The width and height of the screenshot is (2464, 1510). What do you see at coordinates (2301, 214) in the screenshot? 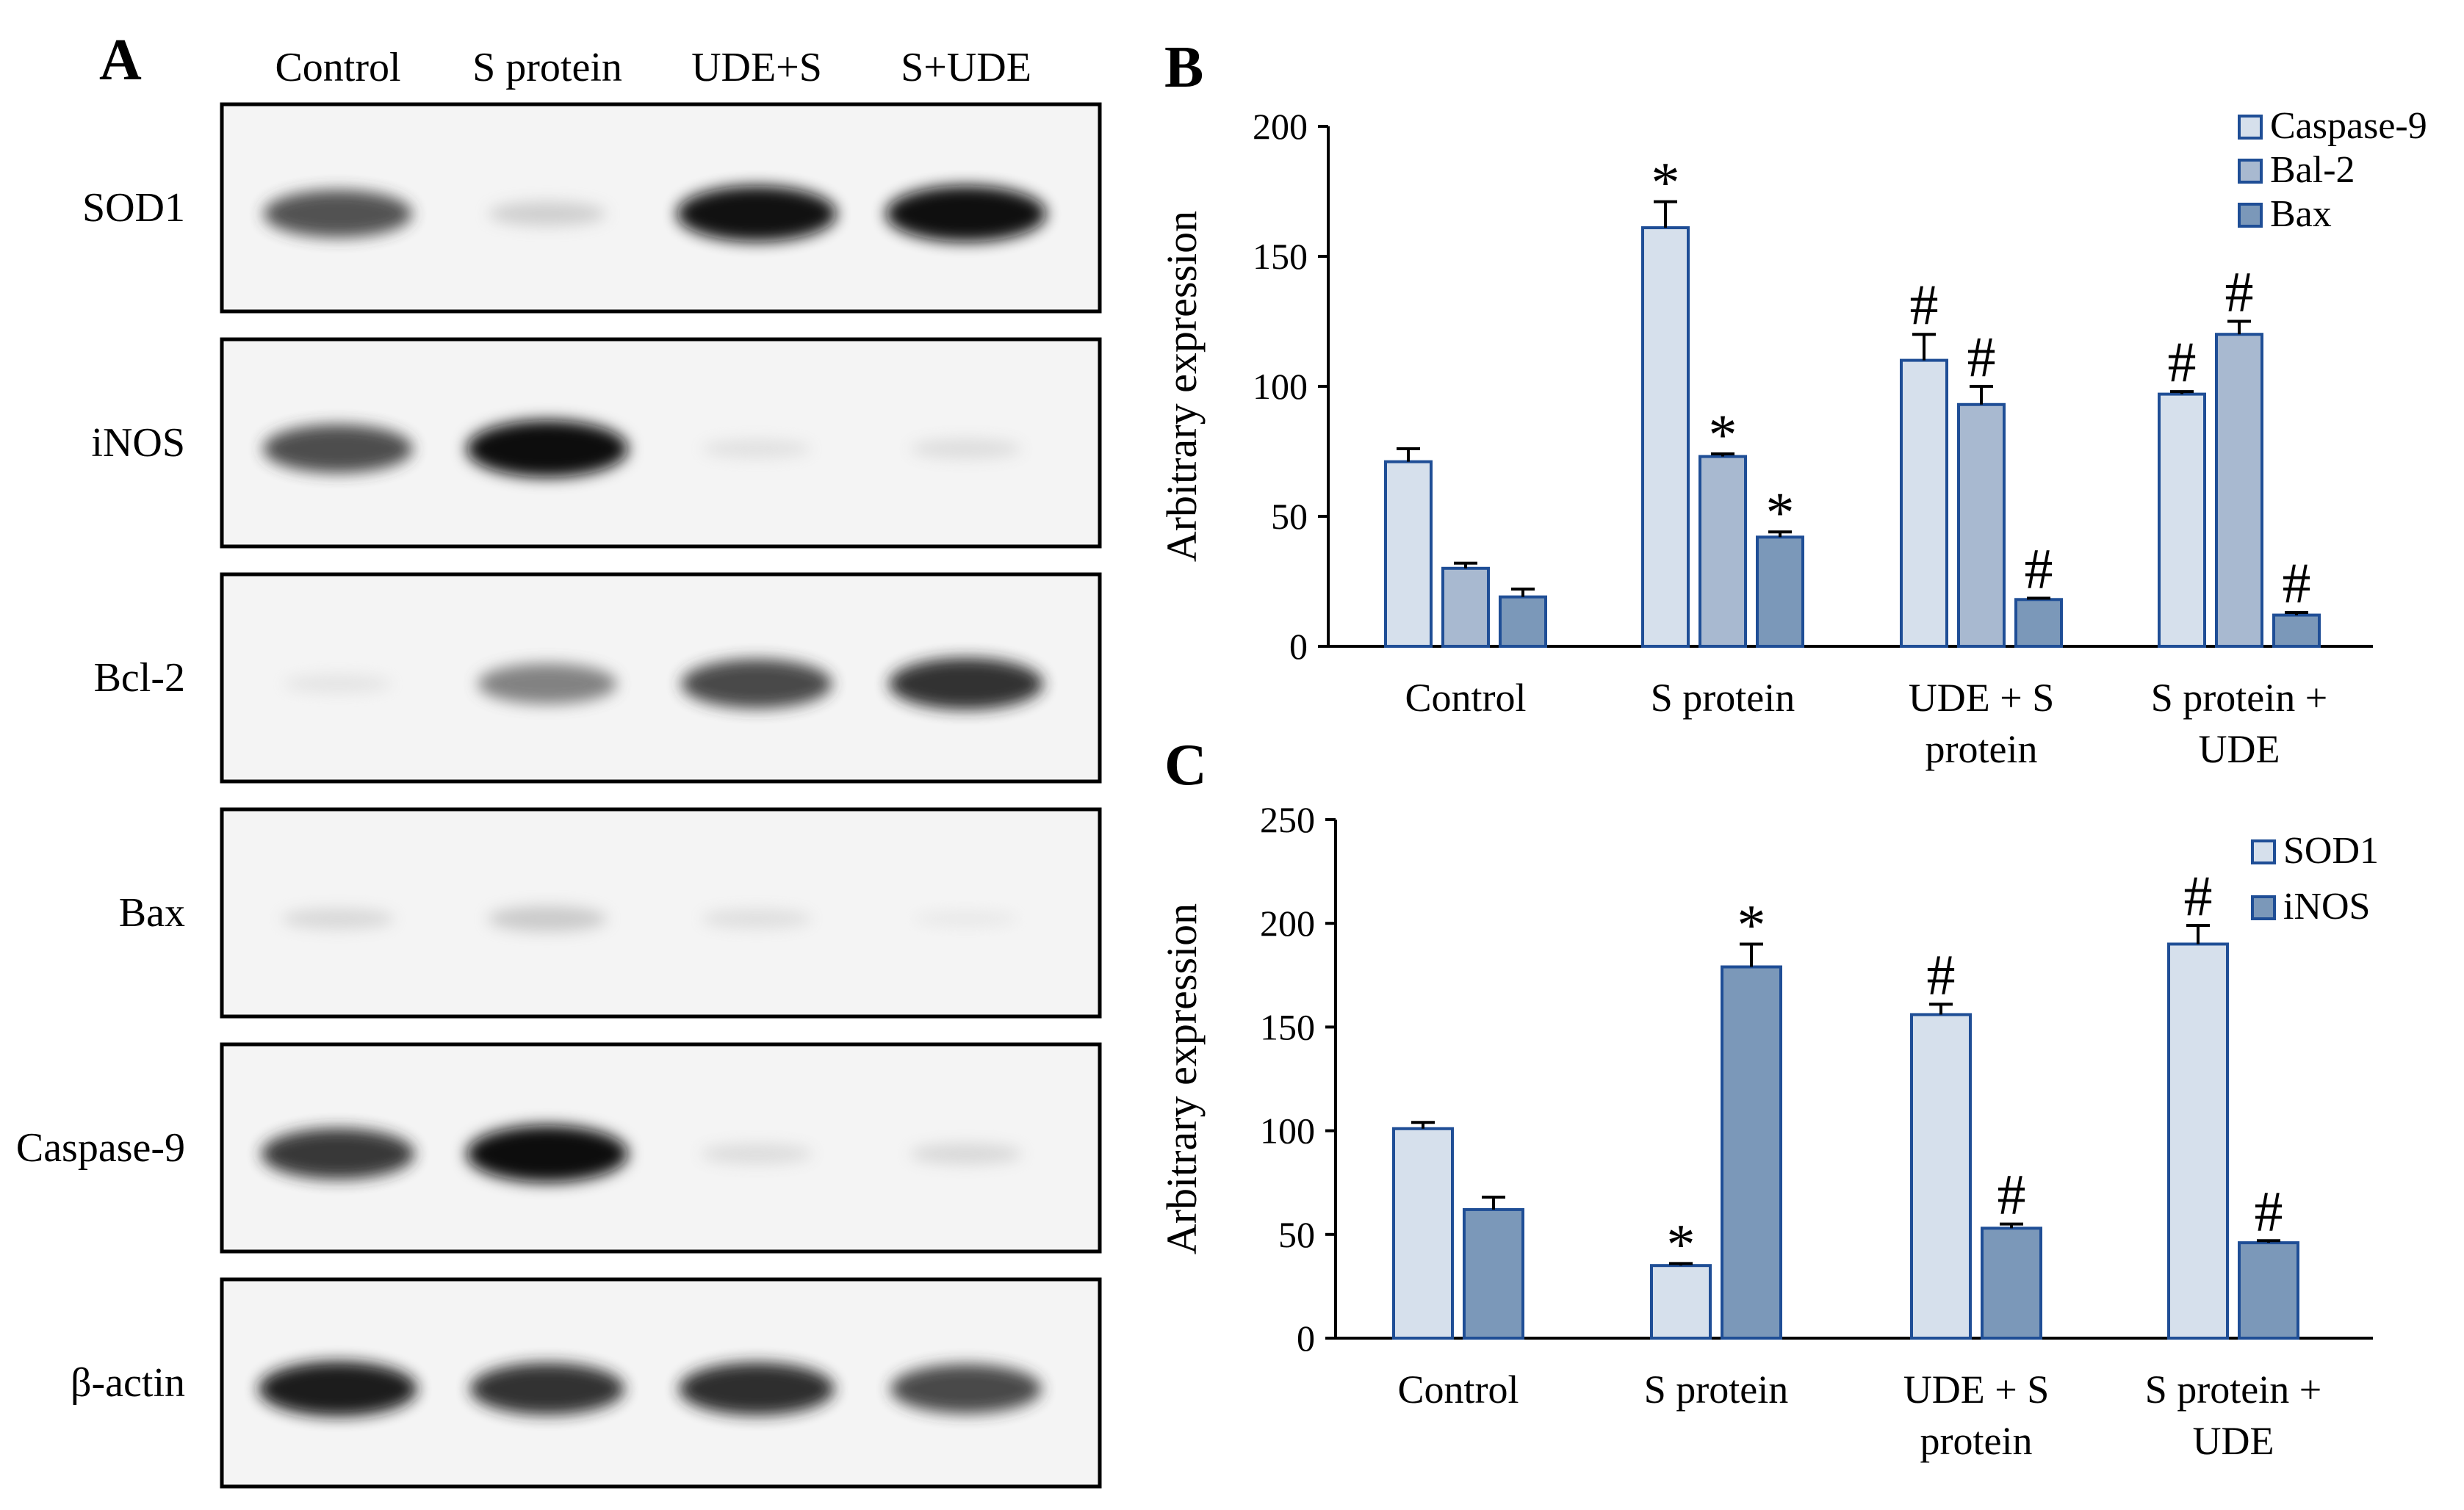
I see `legend-label: Bax` at bounding box center [2301, 214].